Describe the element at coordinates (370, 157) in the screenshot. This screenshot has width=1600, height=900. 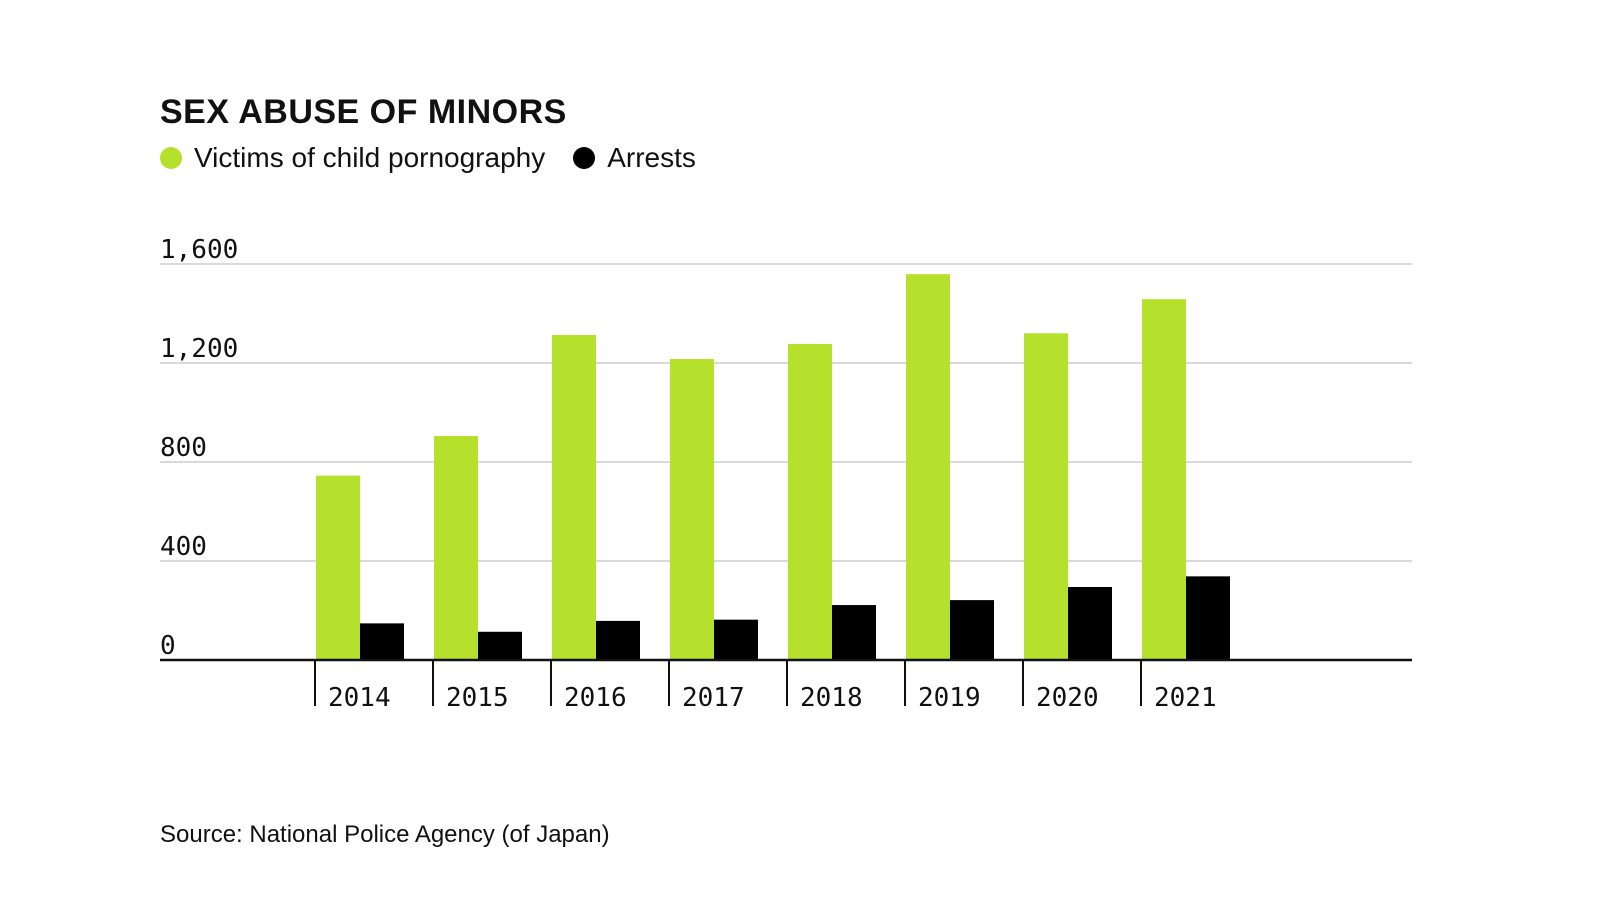
I see `legend-label-victims: Victims of child pornography` at that location.